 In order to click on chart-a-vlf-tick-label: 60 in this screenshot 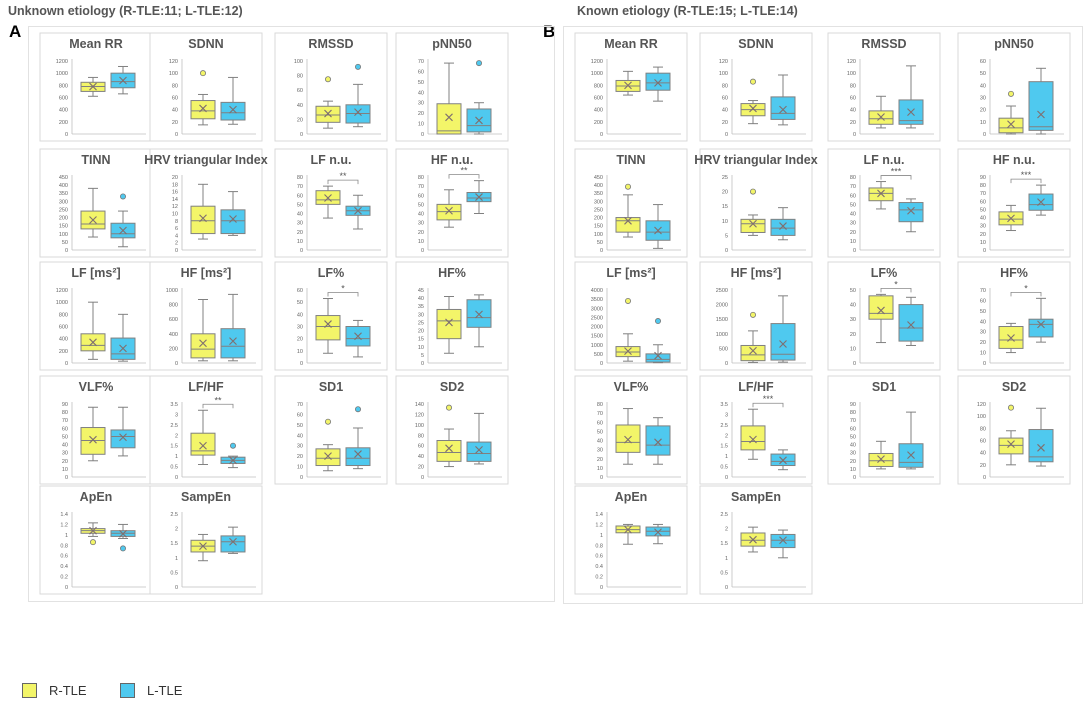, I will do `click(65, 429)`.